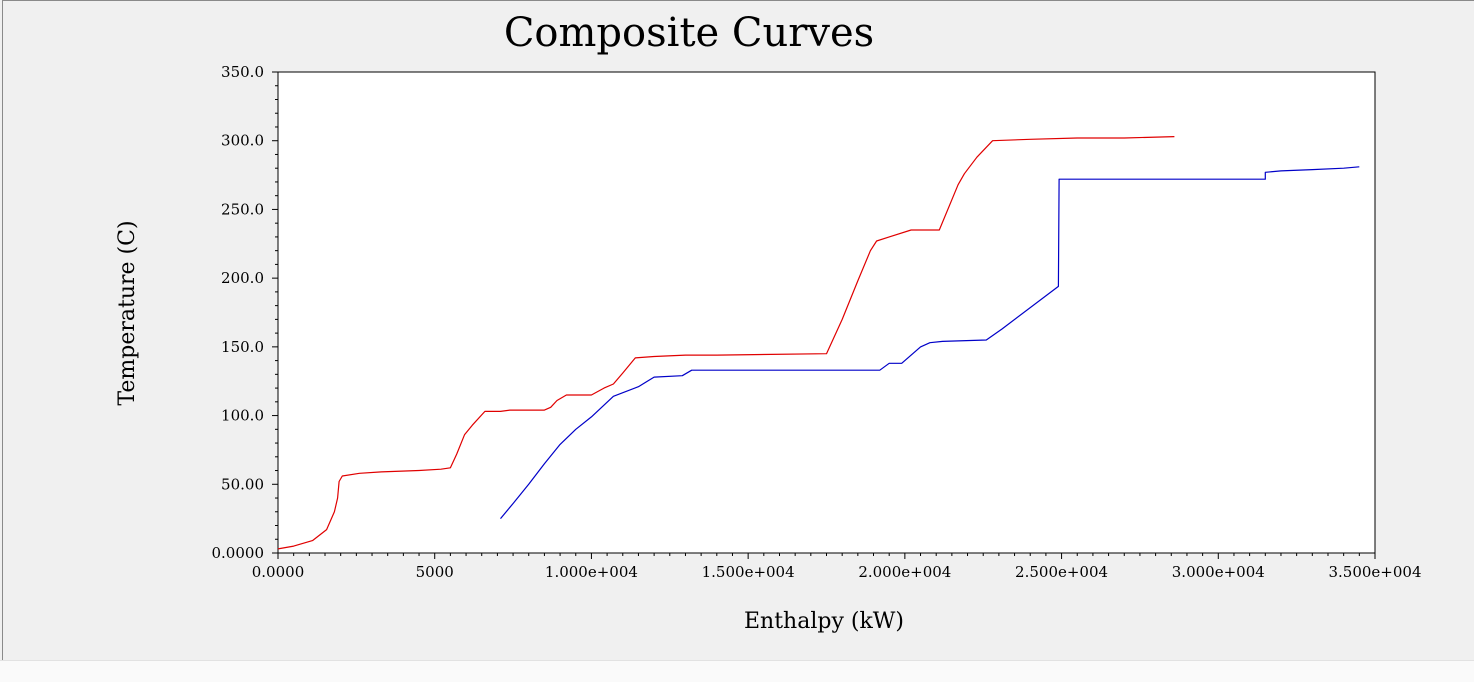 This screenshot has width=1474, height=682. What do you see at coordinates (591, 572) in the screenshot?
I see `x-tick-label: 1.000e+004` at bounding box center [591, 572].